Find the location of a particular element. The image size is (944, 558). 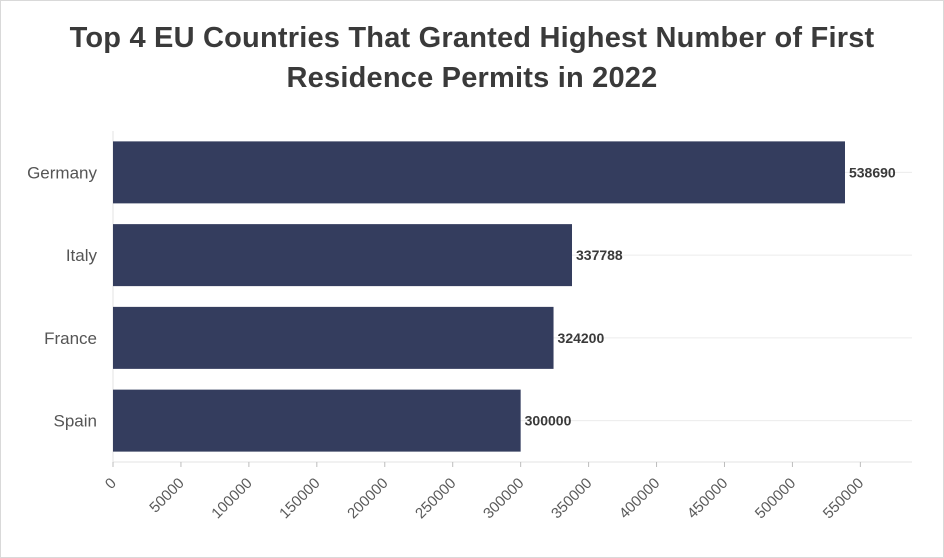

x-tick-label: 350000 is located at coordinates (571, 498).